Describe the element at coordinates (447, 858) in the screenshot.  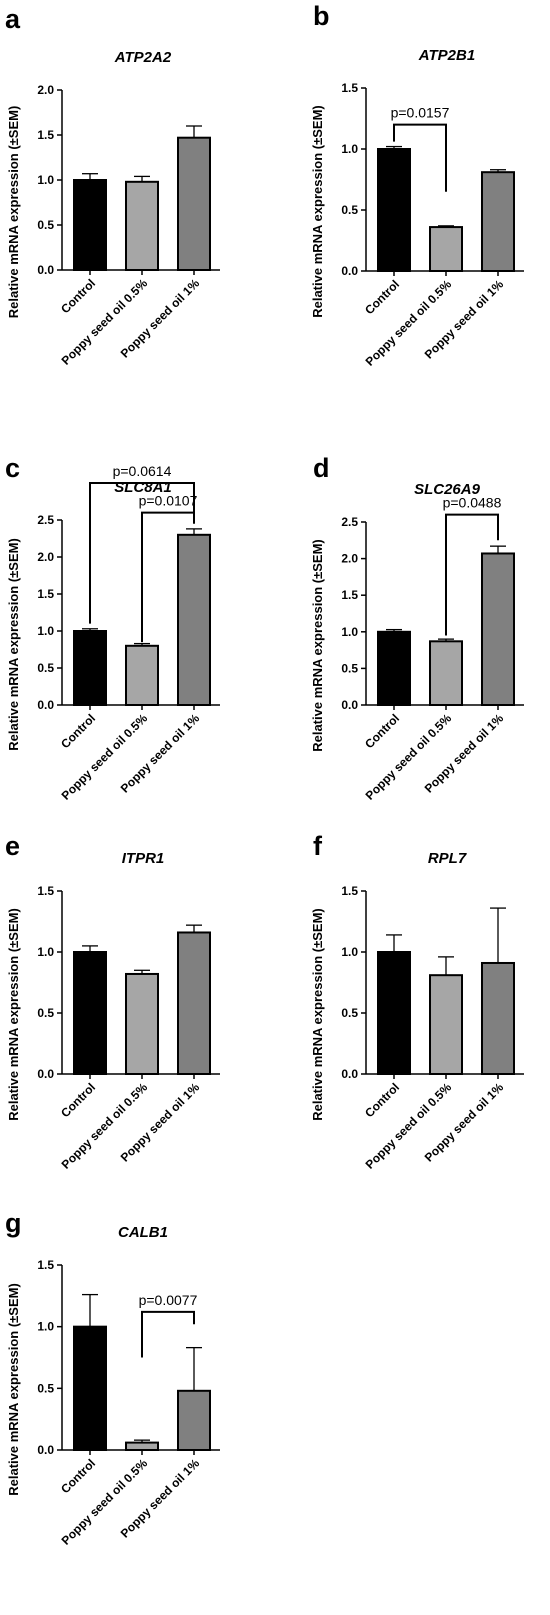
I see `panel-title: RPL7` at that location.